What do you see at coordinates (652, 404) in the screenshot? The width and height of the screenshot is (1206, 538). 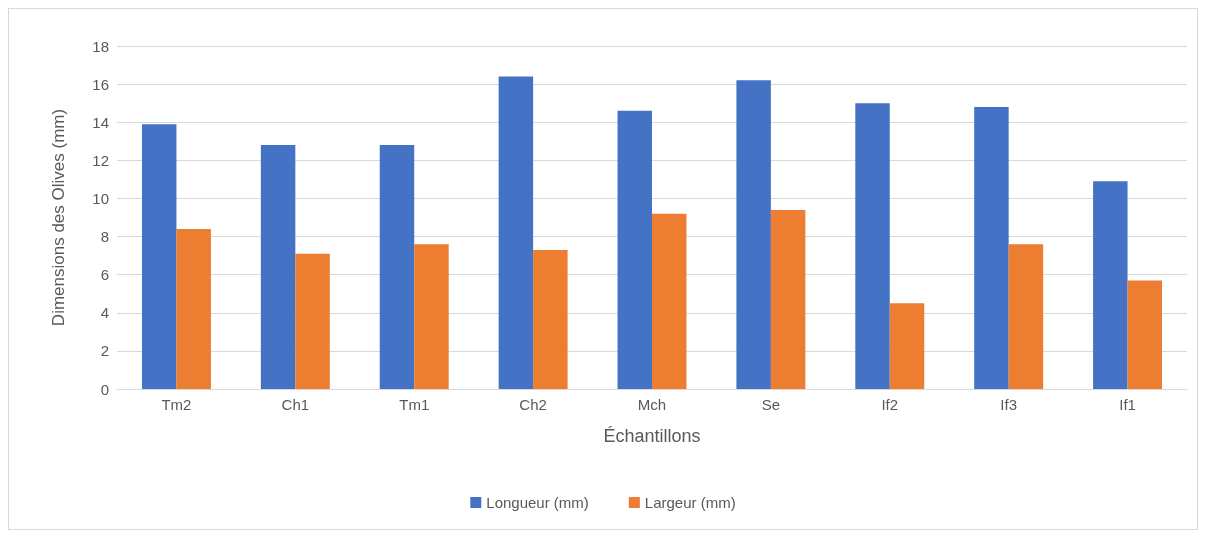 I see `x-tick-label: Mch` at bounding box center [652, 404].